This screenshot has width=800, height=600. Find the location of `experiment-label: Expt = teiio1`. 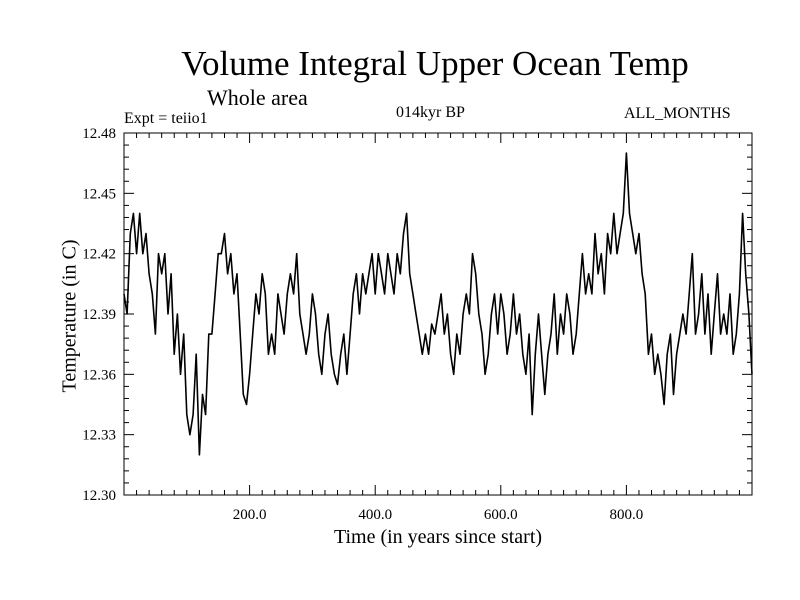

experiment-label: Expt = teiio1 is located at coordinates (166, 118).